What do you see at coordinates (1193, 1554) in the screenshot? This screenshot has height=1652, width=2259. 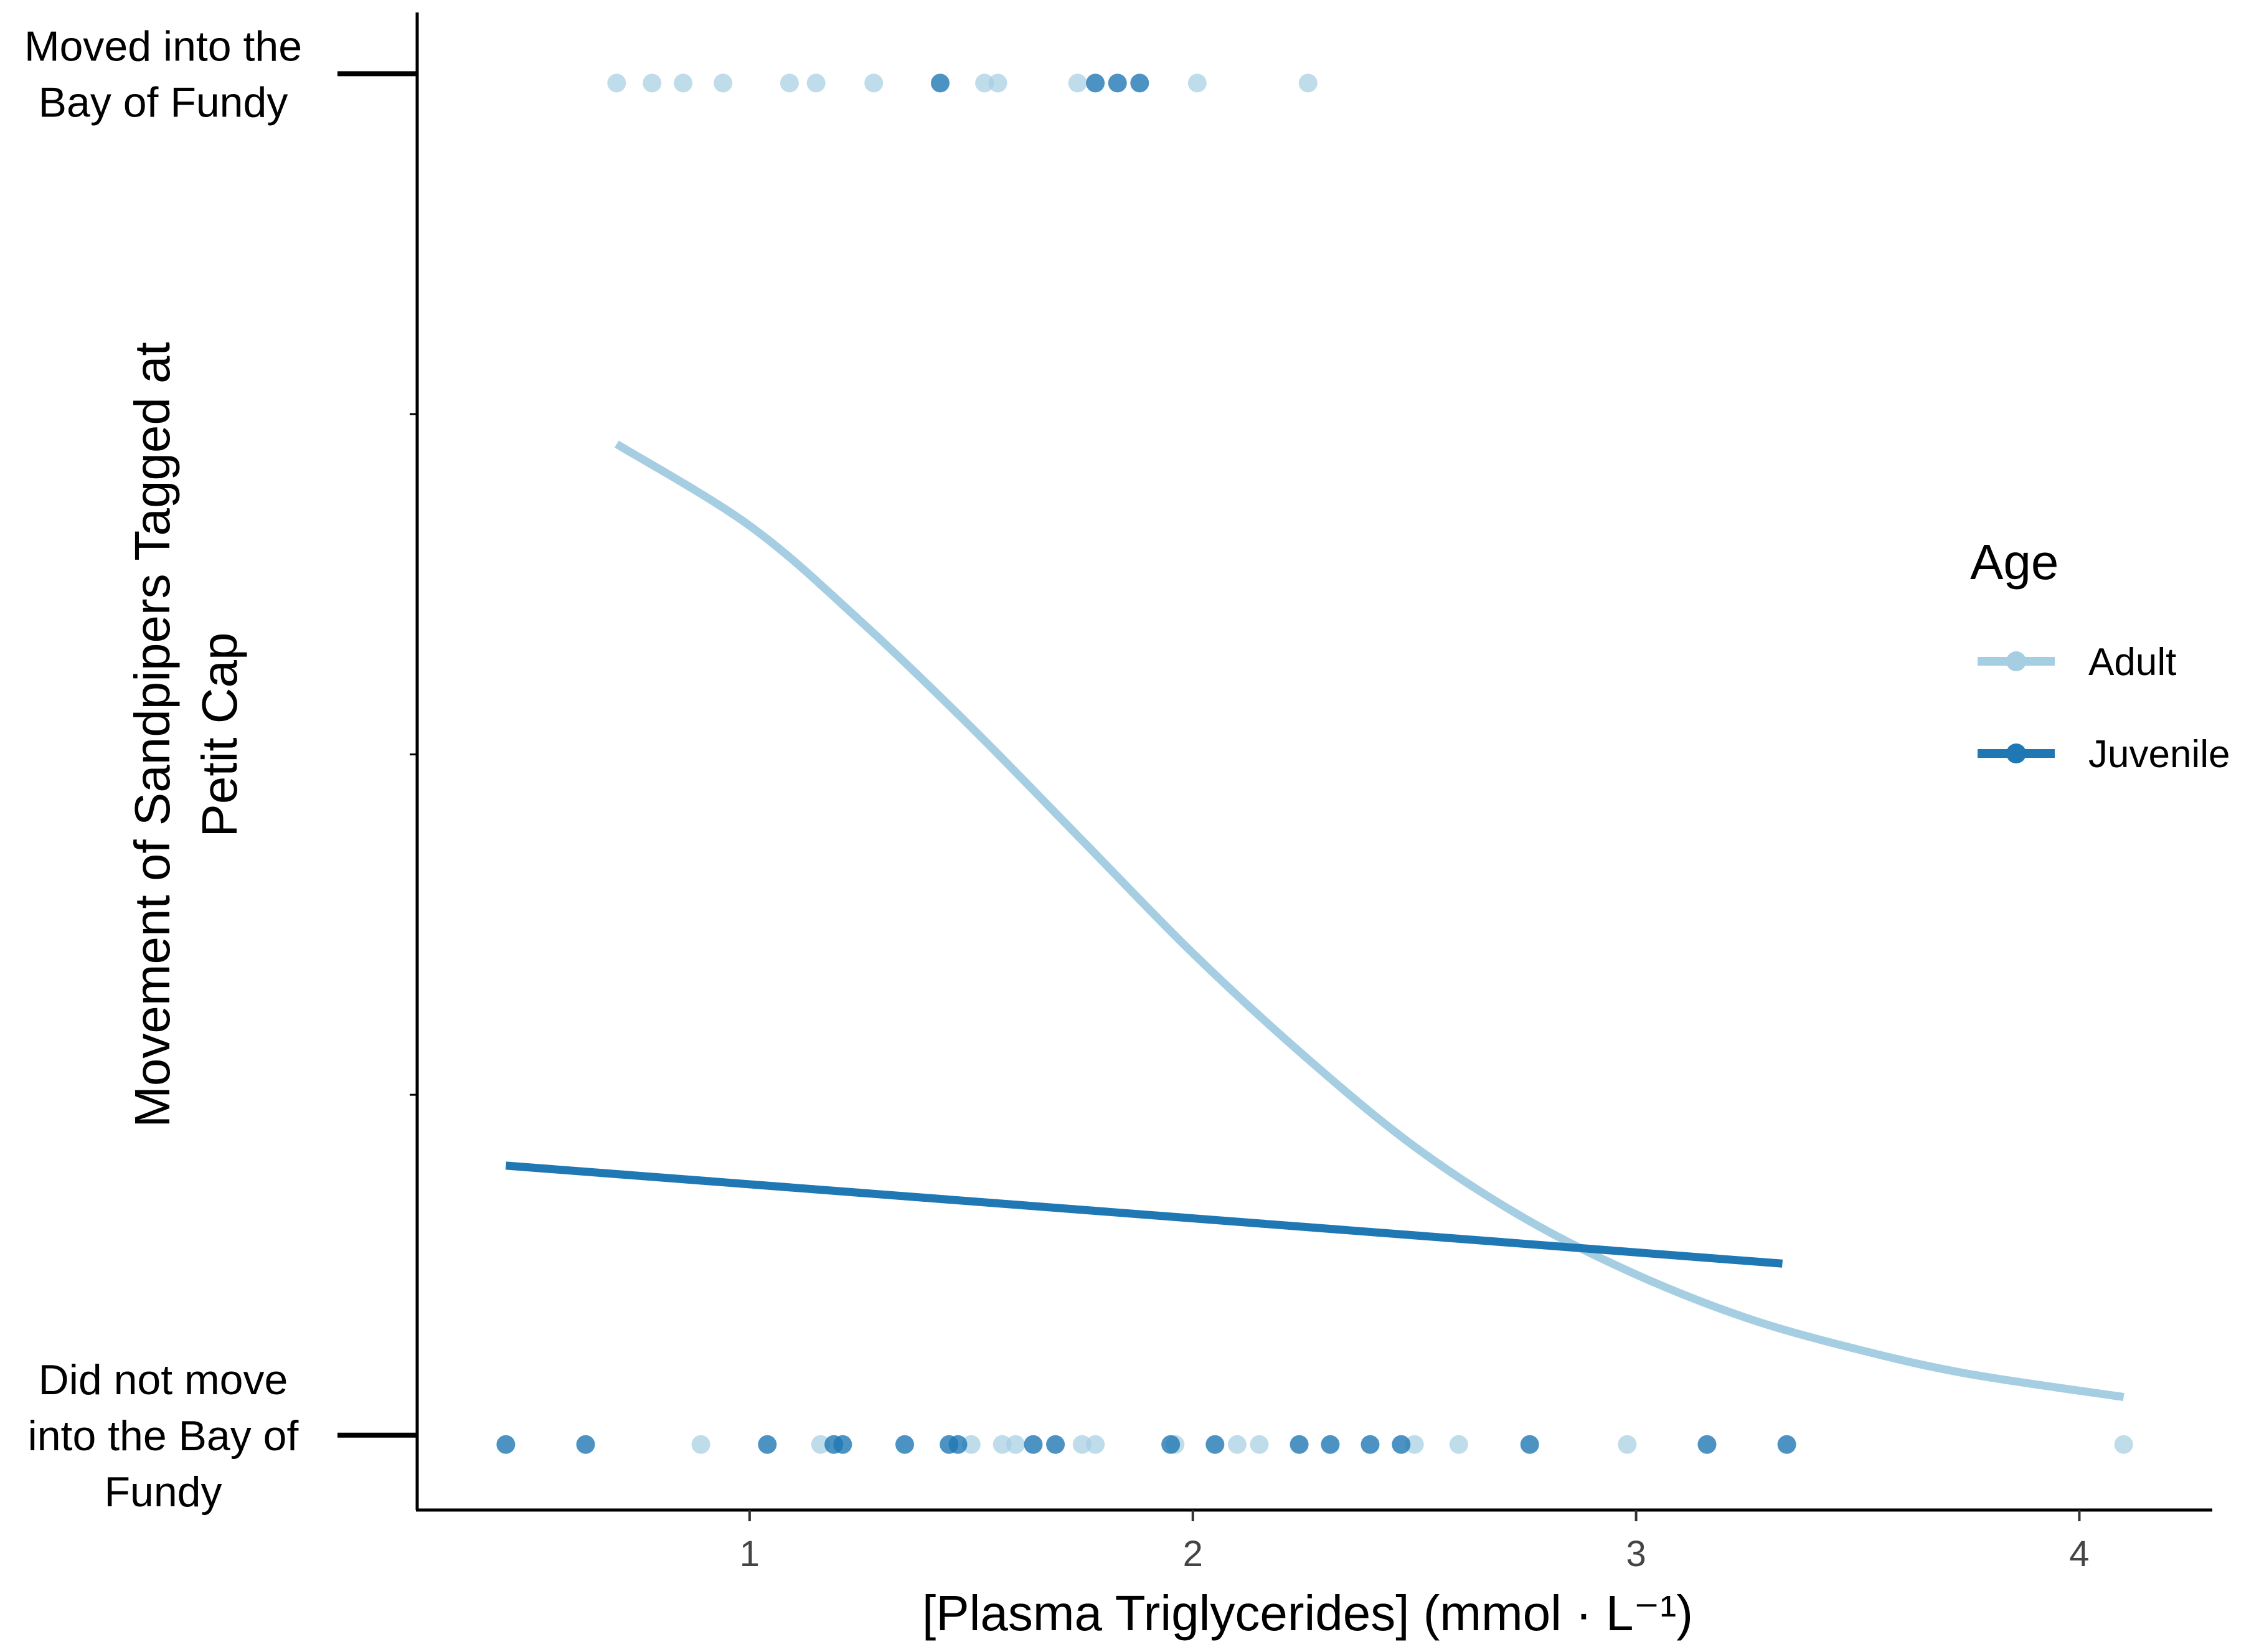 I see `x-tick-label: 2` at bounding box center [1193, 1554].